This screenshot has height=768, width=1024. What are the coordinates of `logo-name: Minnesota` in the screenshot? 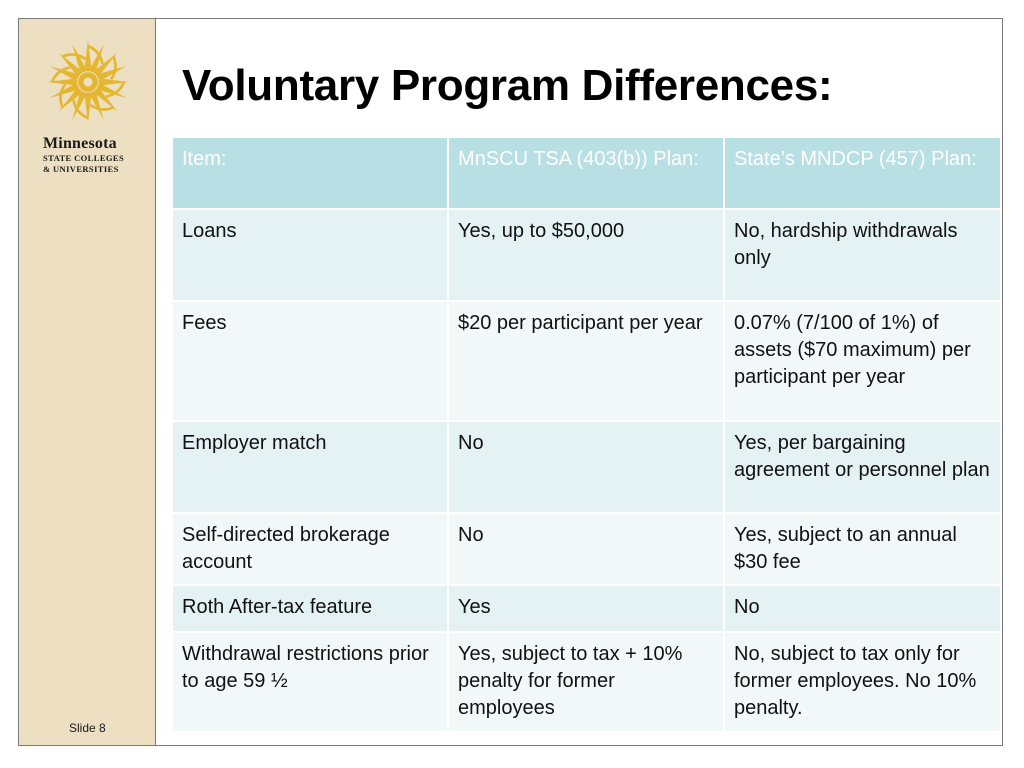 It's located at (80, 143).